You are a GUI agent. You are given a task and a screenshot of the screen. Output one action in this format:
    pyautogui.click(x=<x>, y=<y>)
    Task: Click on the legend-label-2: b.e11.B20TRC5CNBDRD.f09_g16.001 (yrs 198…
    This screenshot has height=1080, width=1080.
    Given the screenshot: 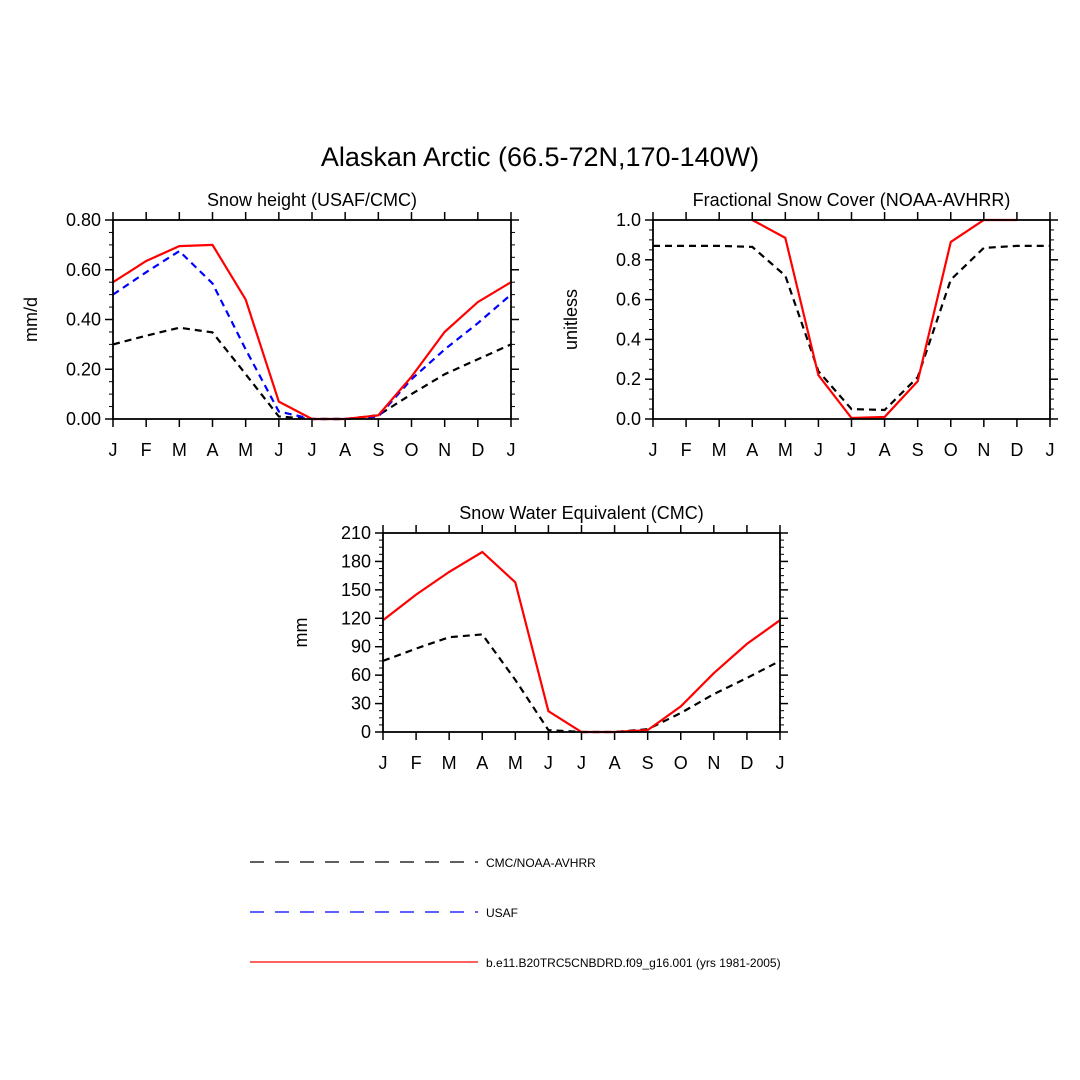 What is the action you would take?
    pyautogui.click(x=633, y=963)
    